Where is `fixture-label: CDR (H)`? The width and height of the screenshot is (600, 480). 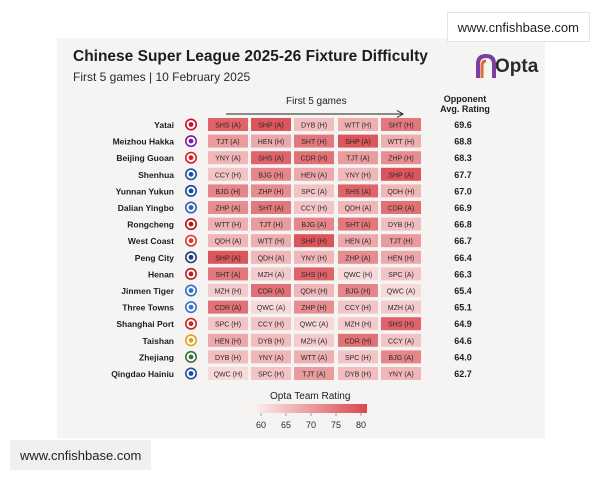 fixture-label: CDR (H) is located at coordinates (314, 159).